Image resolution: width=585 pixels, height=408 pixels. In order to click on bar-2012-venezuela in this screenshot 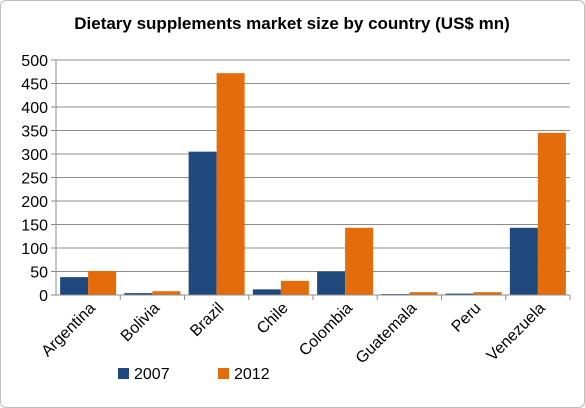, I will do `click(551, 213)`.